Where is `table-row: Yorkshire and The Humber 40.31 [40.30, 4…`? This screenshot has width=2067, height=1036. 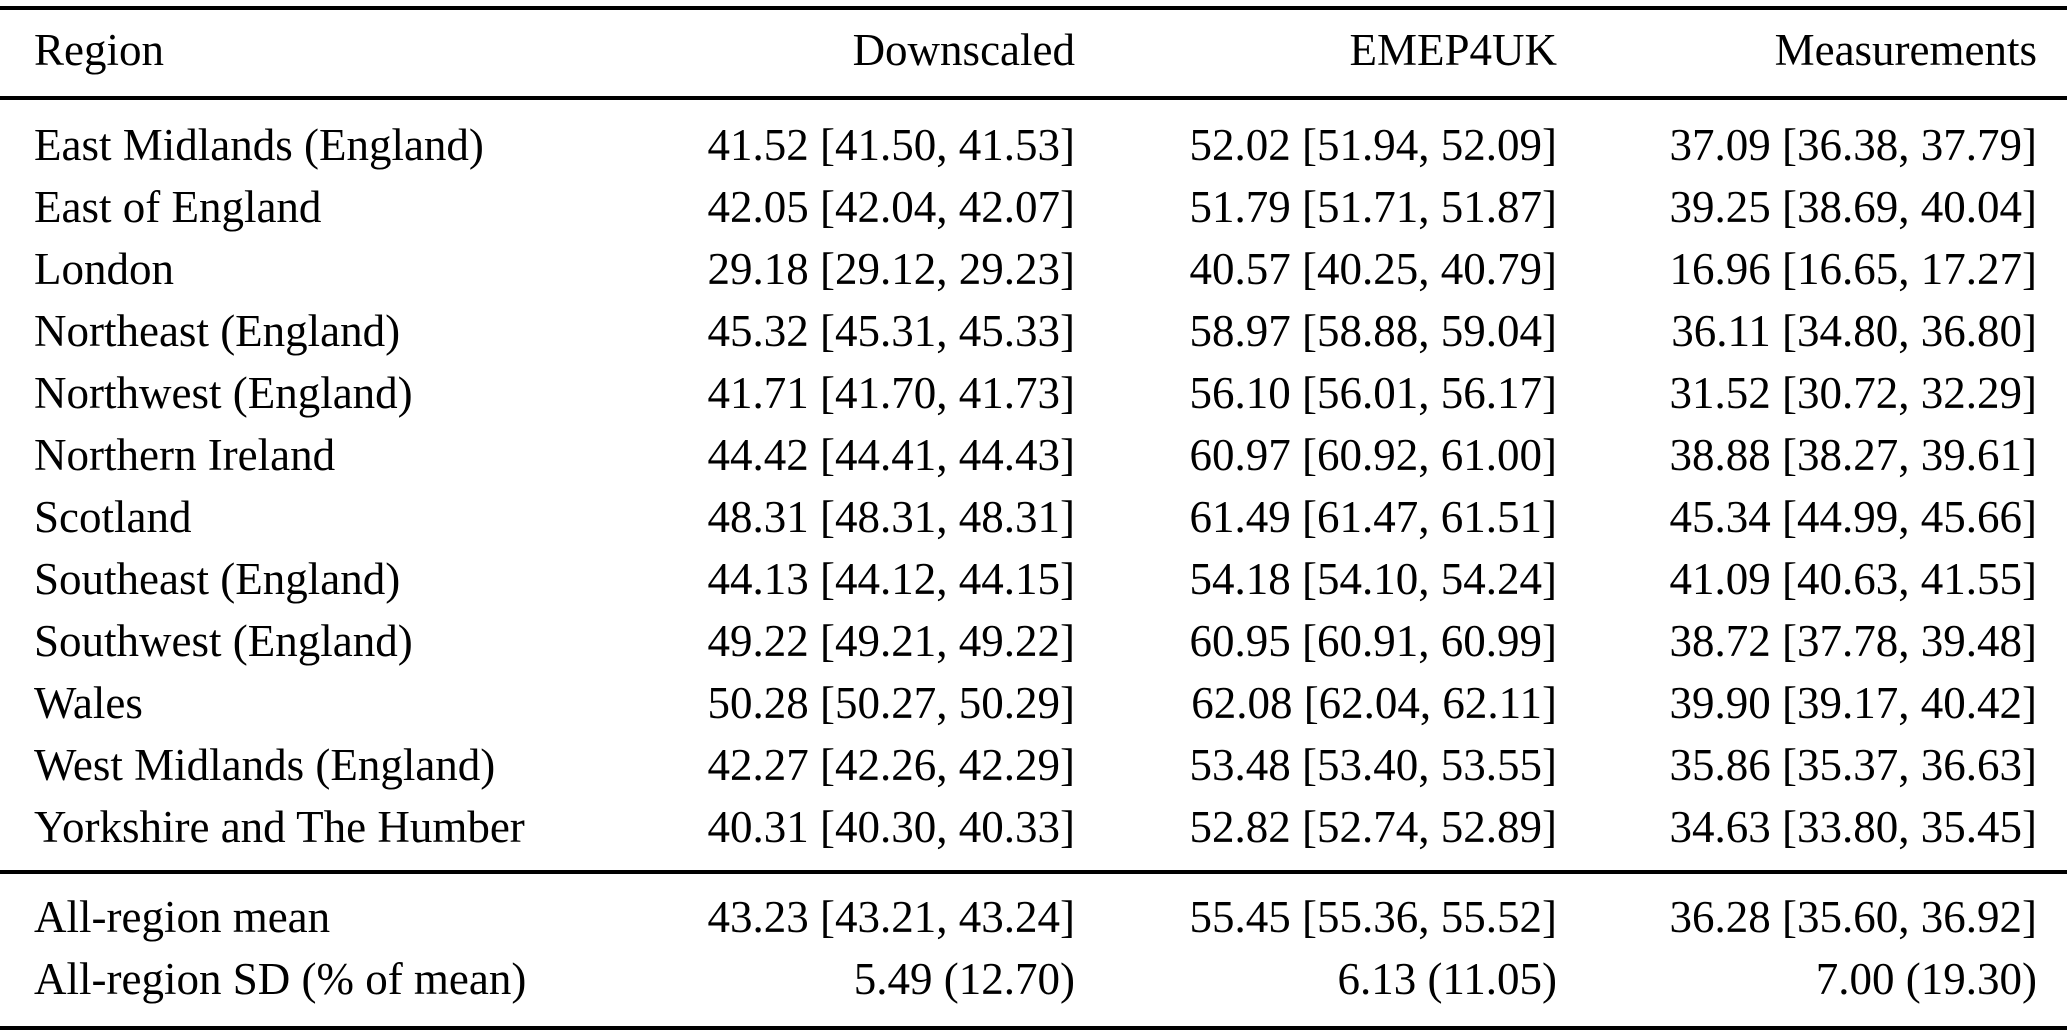
table-row: Yorkshire and The Humber 40.31 [40.30, 4… is located at coordinates (1033, 835).